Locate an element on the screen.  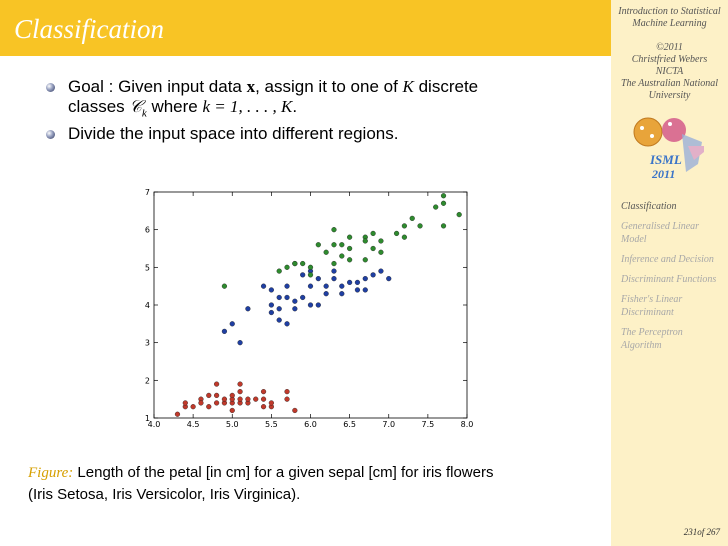
organization: University is located at coordinates (669, 95).